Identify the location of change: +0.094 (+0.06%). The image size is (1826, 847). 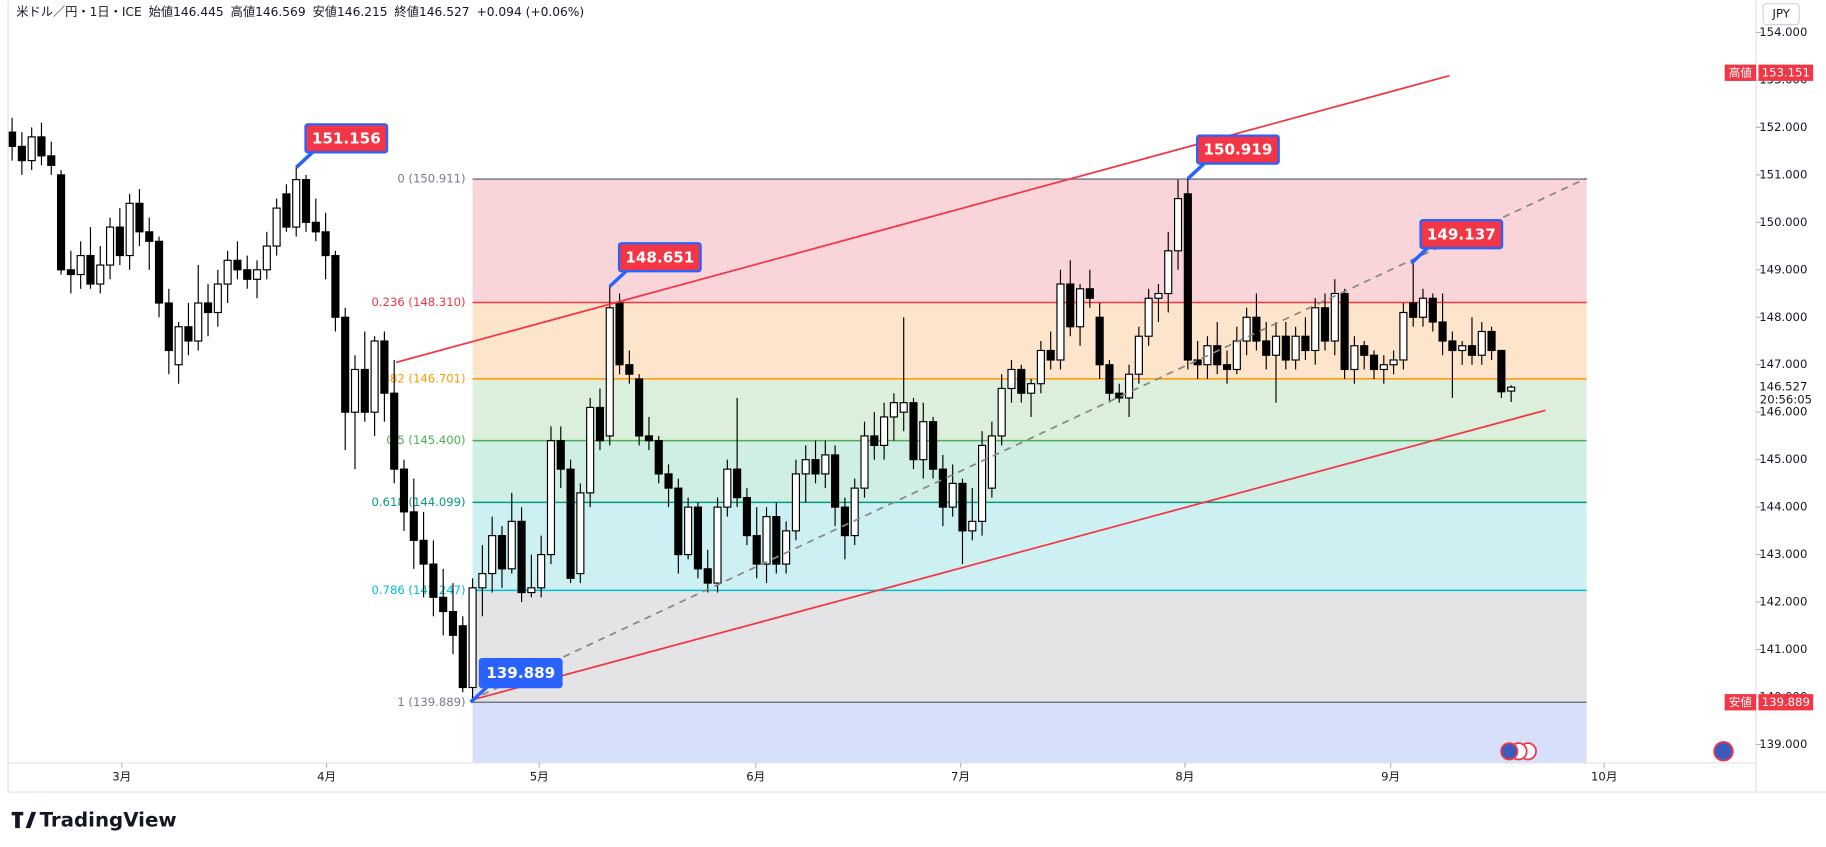
(531, 11).